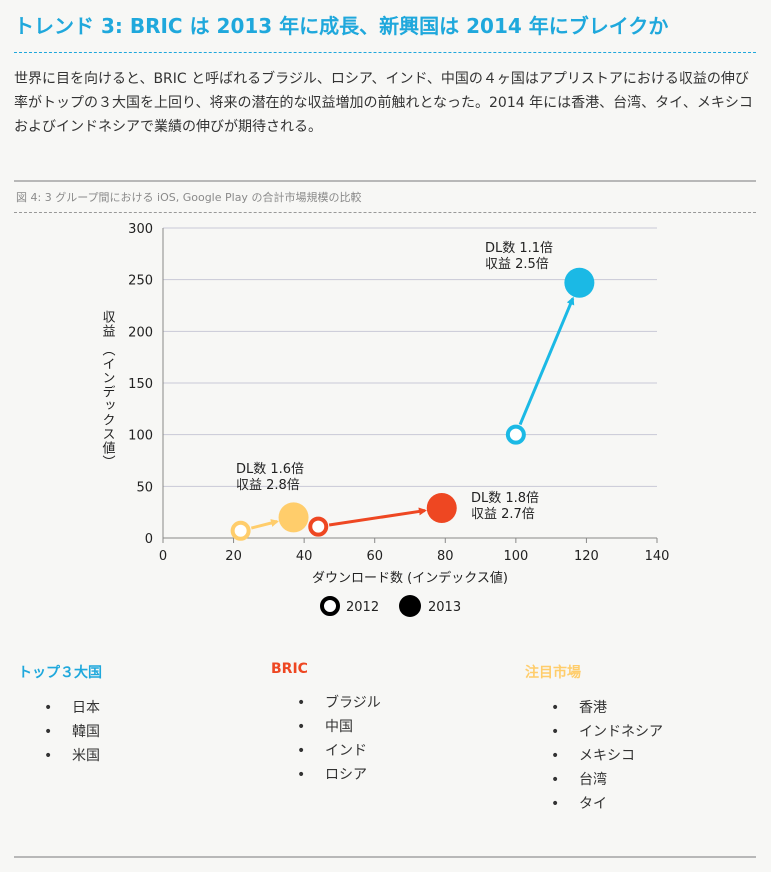  I want to click on group-title: BRIC, so click(289, 669).